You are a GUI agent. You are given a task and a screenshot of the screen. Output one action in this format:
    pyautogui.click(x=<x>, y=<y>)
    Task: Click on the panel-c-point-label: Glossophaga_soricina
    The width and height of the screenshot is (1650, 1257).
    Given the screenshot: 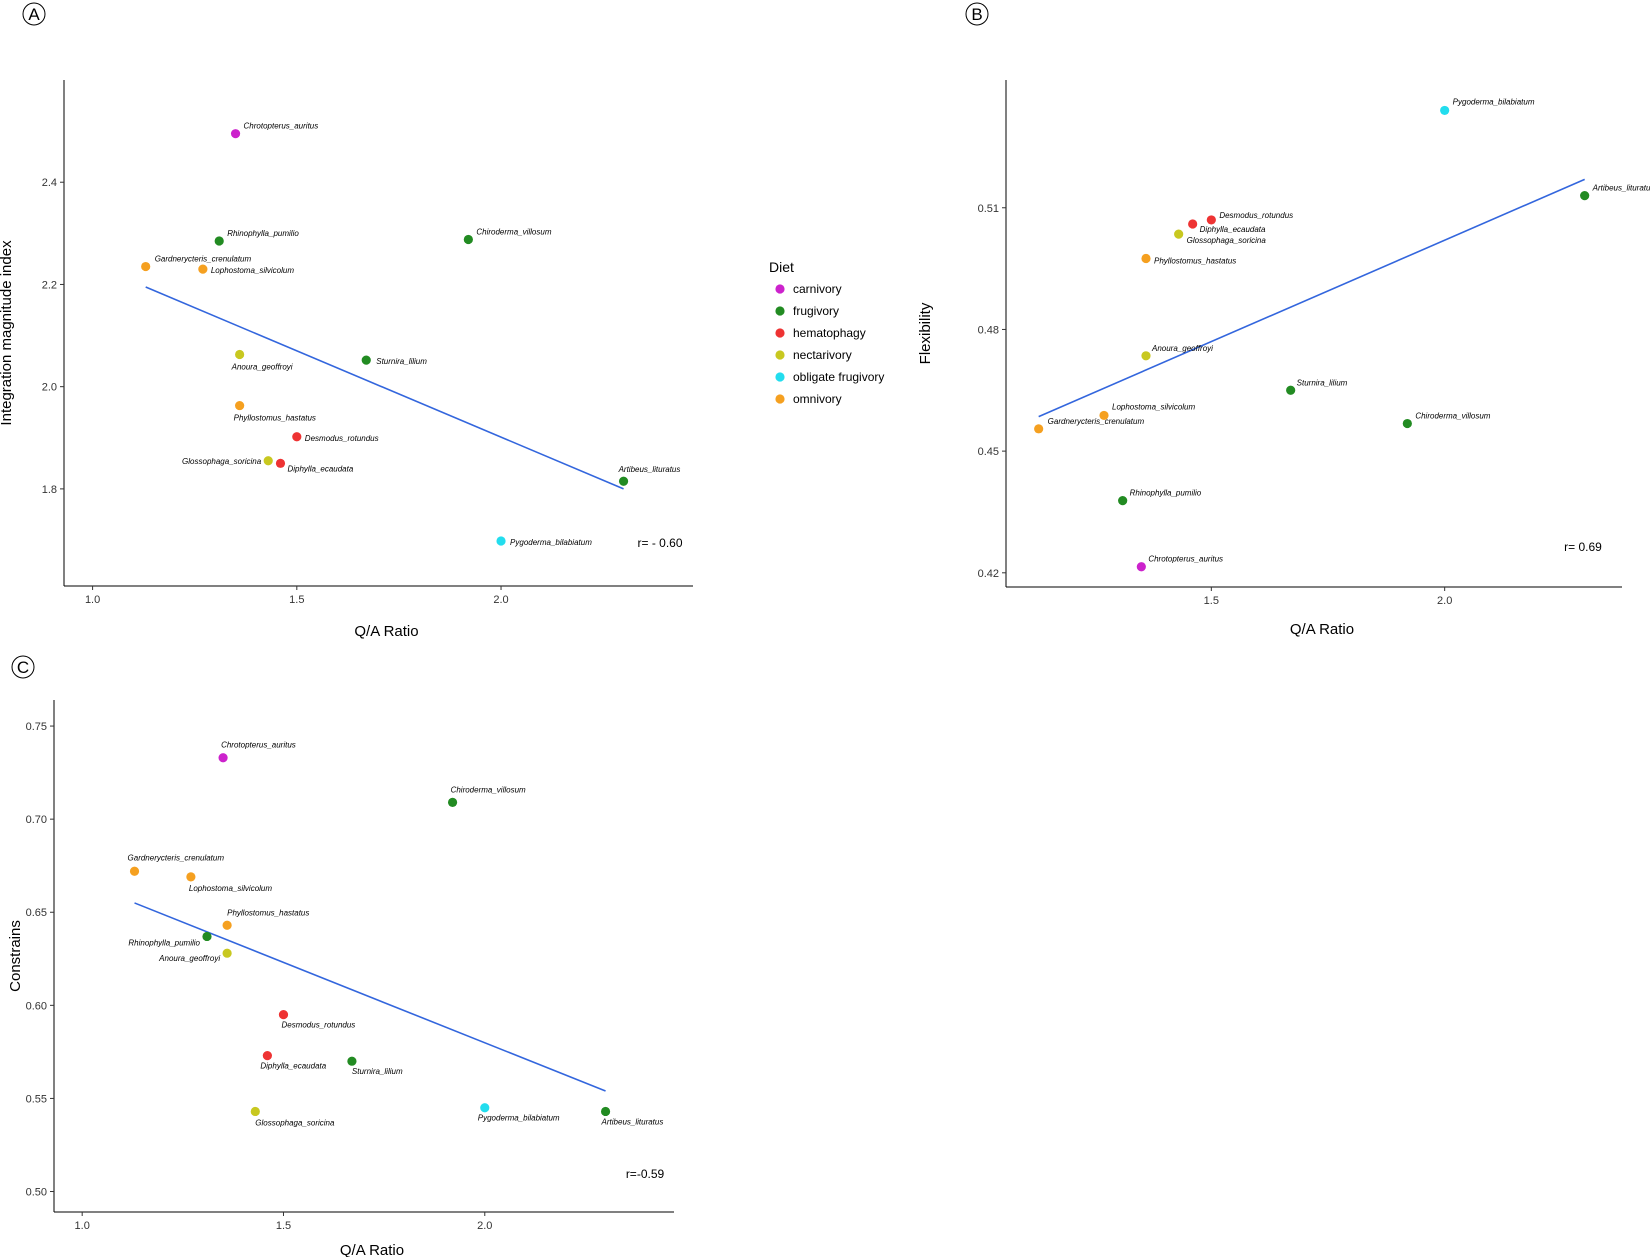 What is the action you would take?
    pyautogui.click(x=295, y=1122)
    